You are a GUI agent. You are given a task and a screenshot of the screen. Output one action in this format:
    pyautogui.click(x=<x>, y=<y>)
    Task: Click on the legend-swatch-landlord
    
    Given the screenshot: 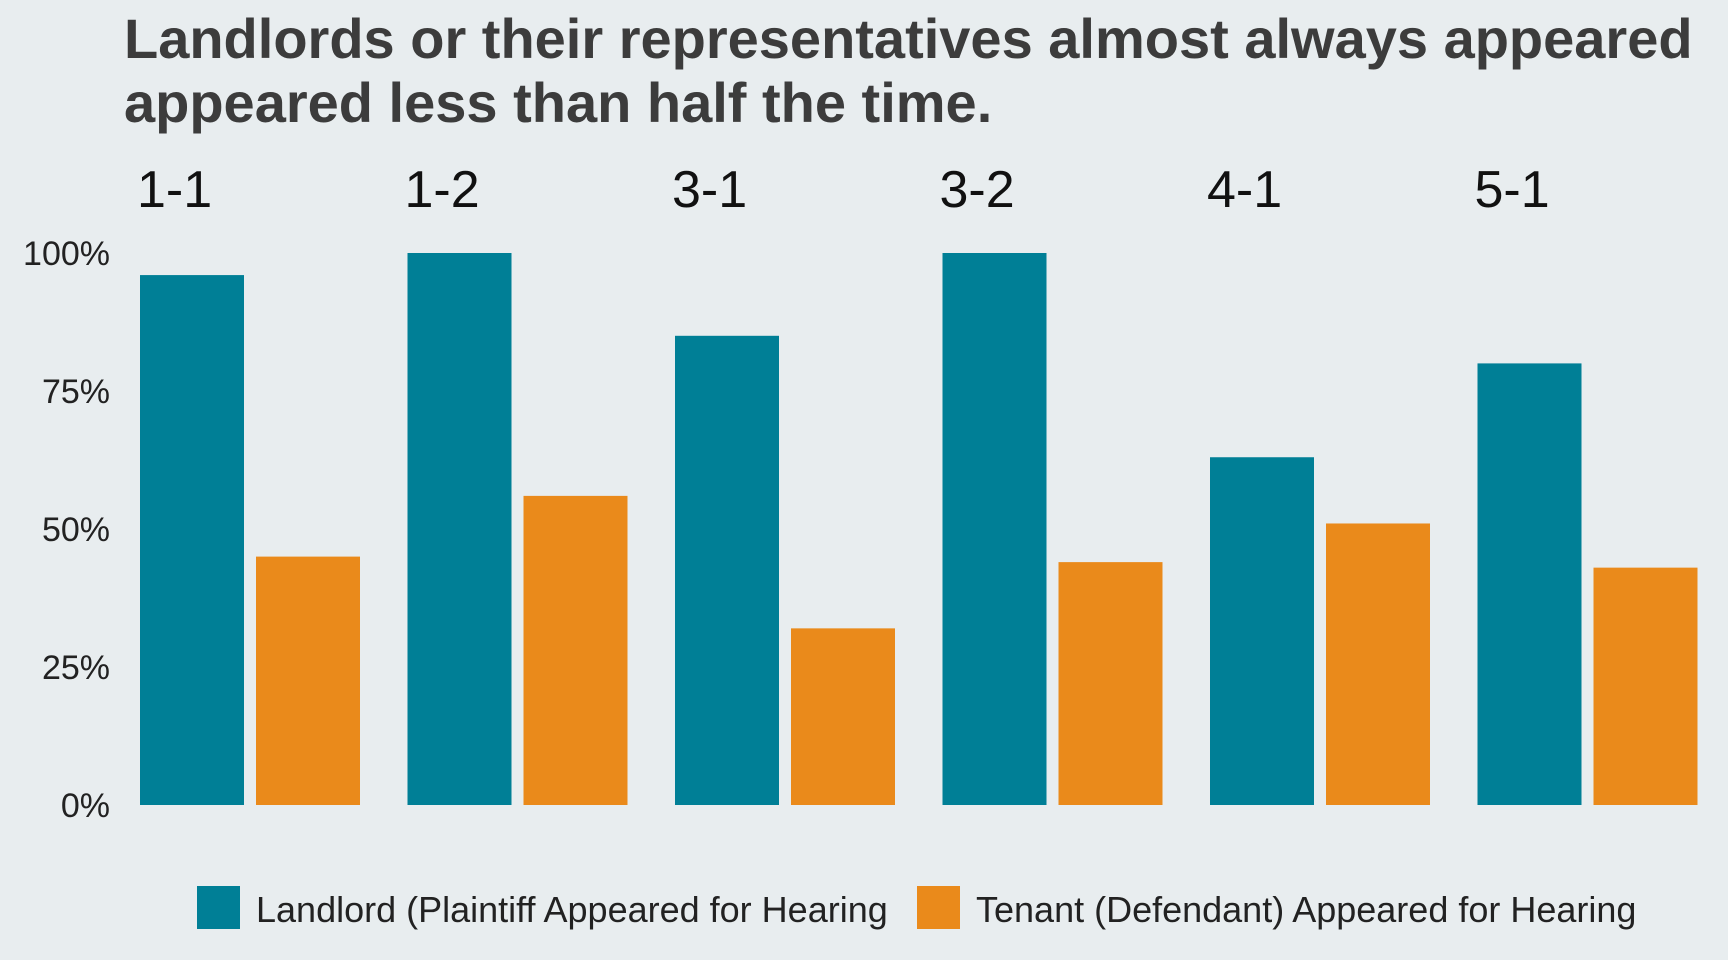 What is the action you would take?
    pyautogui.click(x=218, y=907)
    